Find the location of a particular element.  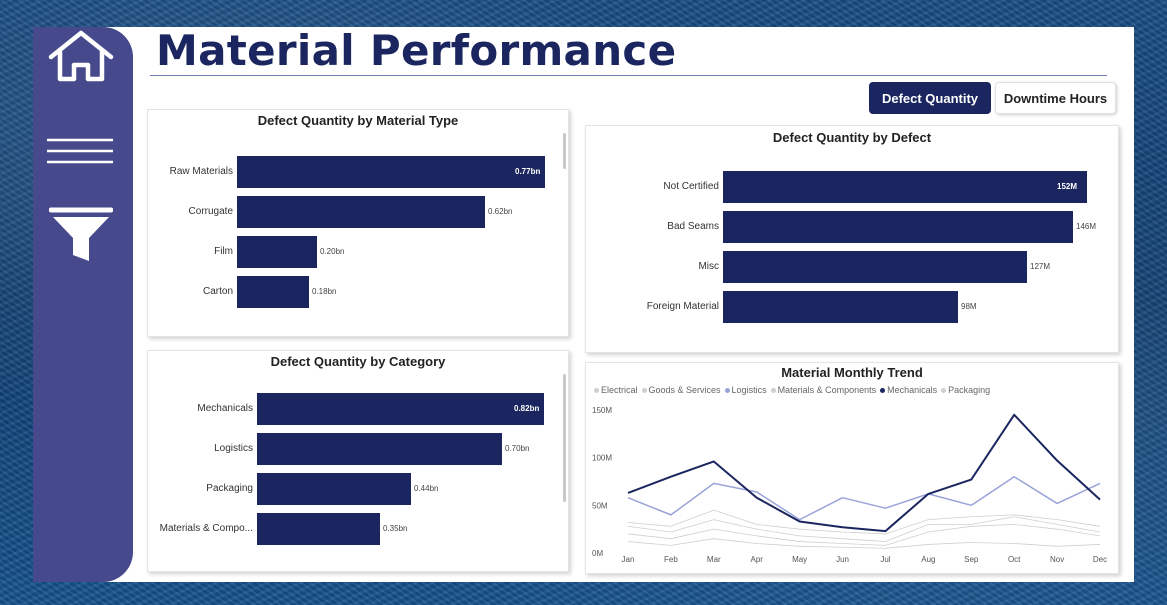

bar-value-label: 0.82bn is located at coordinates (527, 408).